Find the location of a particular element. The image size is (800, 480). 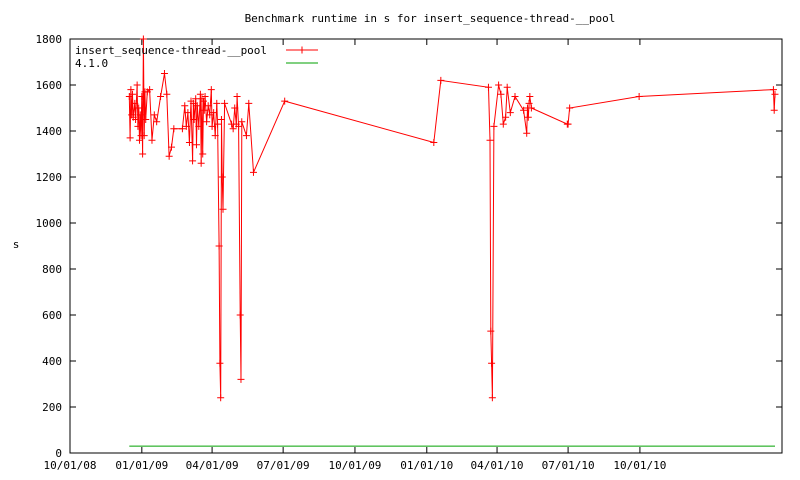

y-tick-label: 1800 is located at coordinates (49, 39).